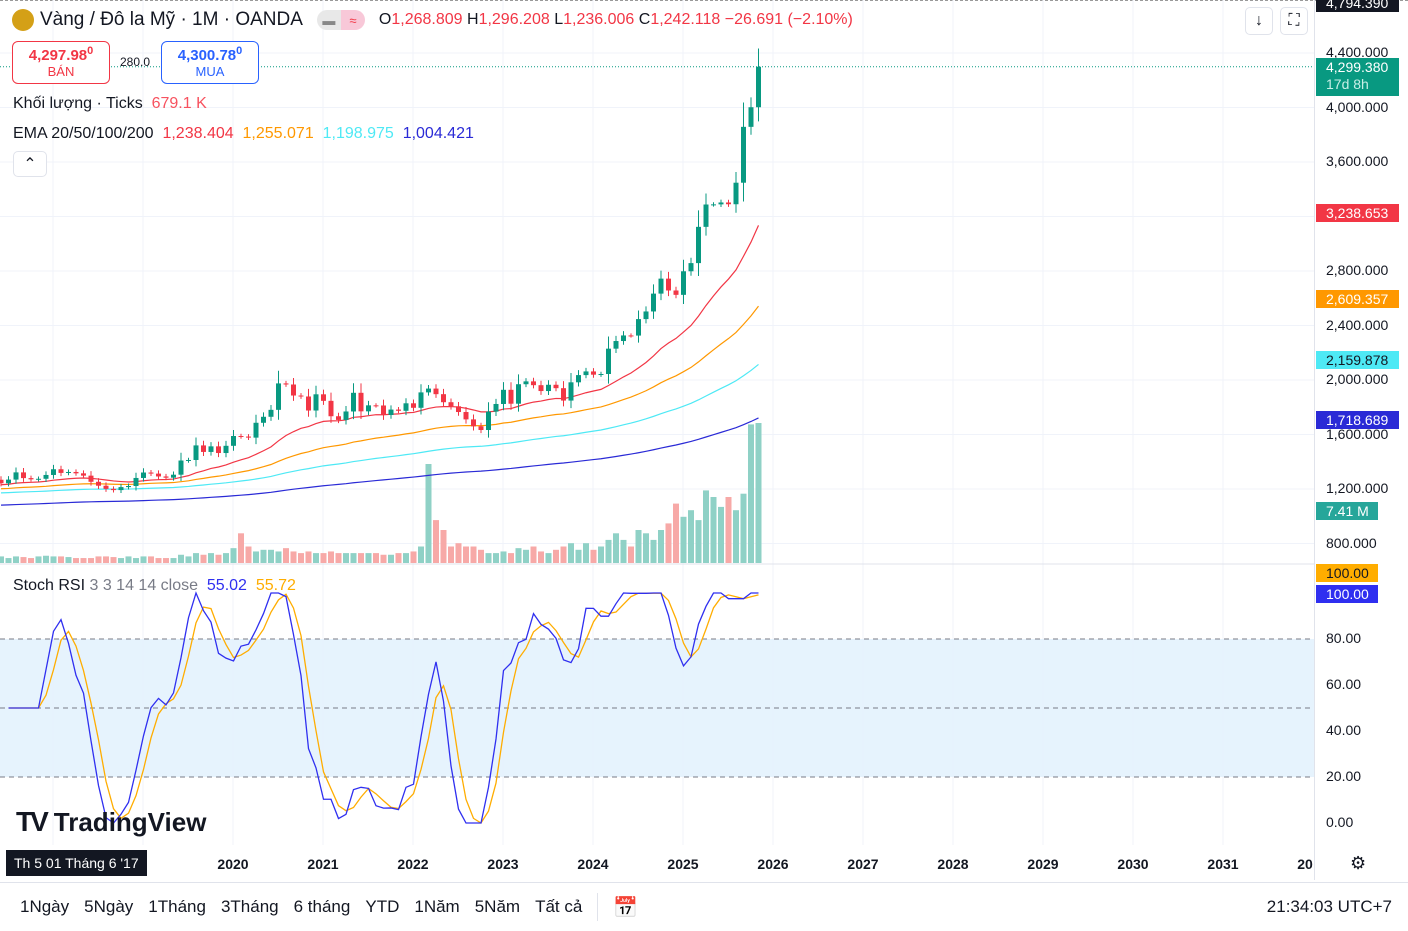 This screenshot has height=931, width=1408. Describe the element at coordinates (497, 906) in the screenshot. I see `range-button: 5Năm` at that location.